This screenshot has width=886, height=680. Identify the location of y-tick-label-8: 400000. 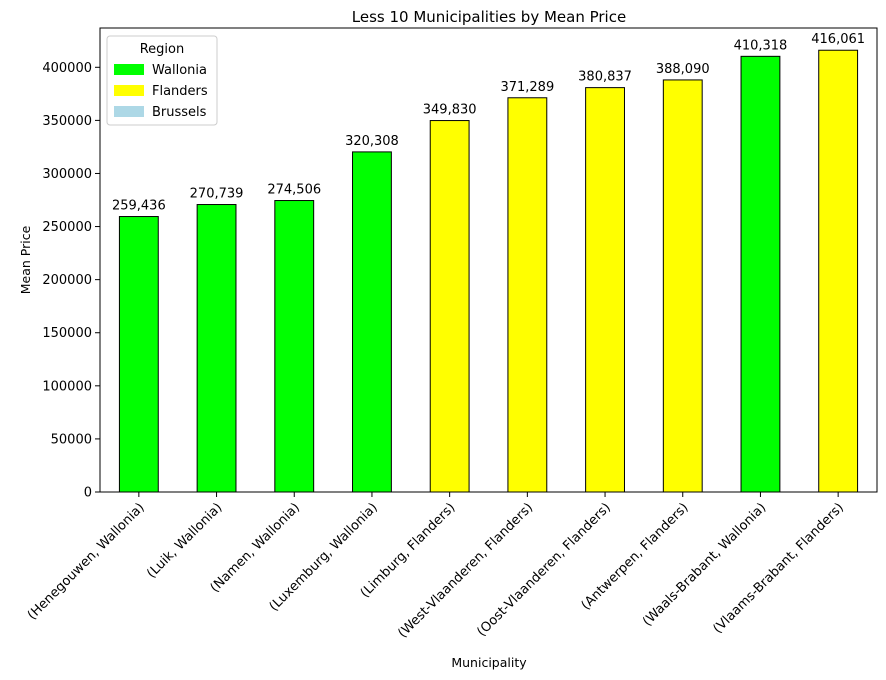
(67, 68).